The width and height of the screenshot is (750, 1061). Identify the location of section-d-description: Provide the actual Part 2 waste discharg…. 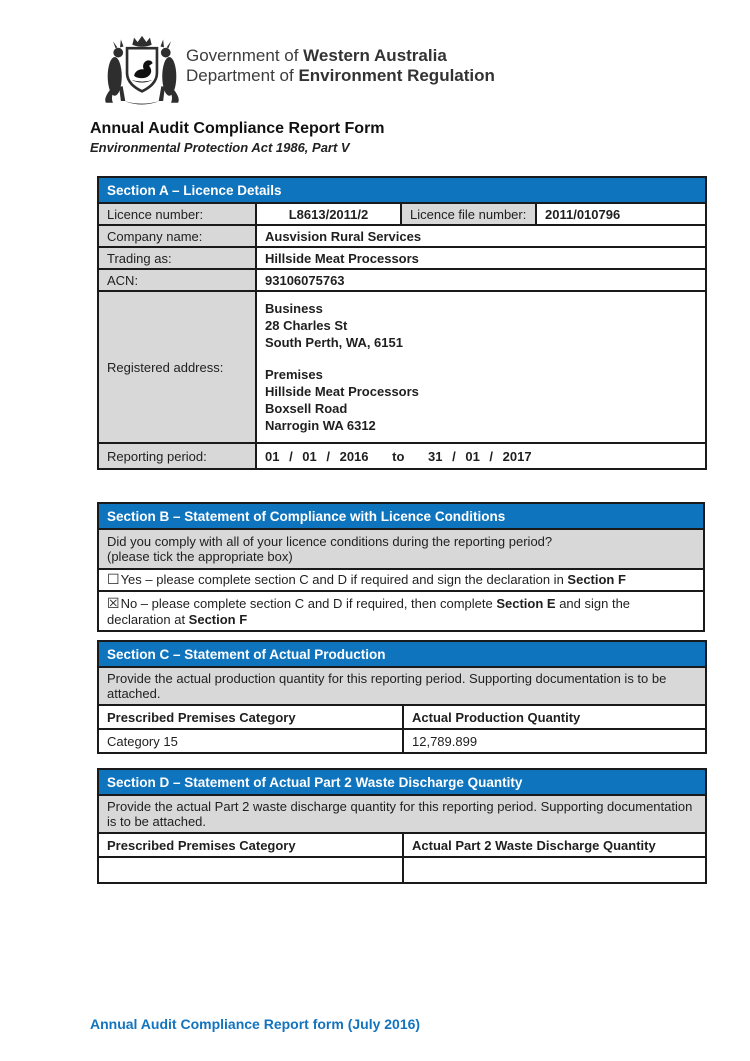
(402, 814).